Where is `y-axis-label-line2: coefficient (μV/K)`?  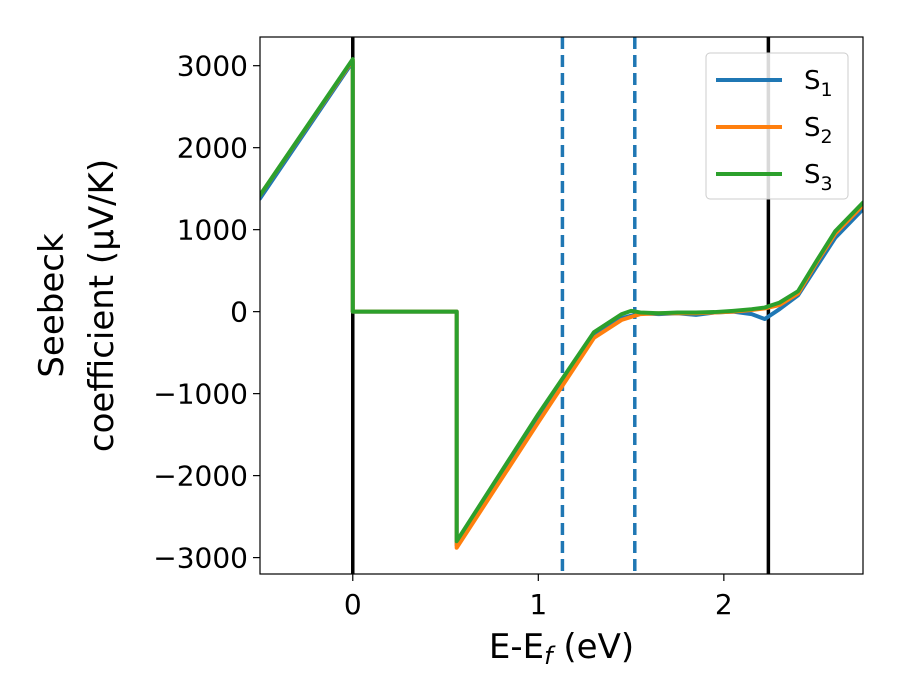 y-axis-label-line2: coefficient (μV/K) is located at coordinates (102, 305).